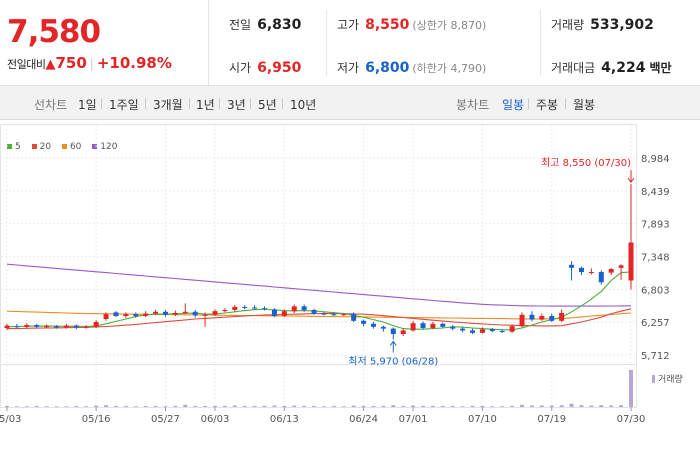 Image resolution: width=700 pixels, height=450 pixels. Describe the element at coordinates (653, 379) in the screenshot. I see `volume-swatch` at that location.